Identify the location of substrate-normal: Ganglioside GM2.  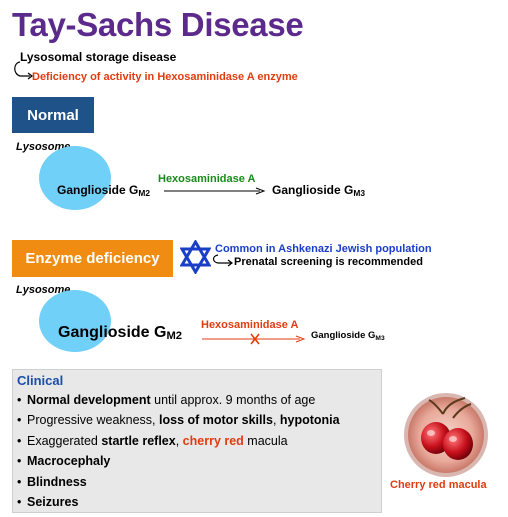
(103, 190).